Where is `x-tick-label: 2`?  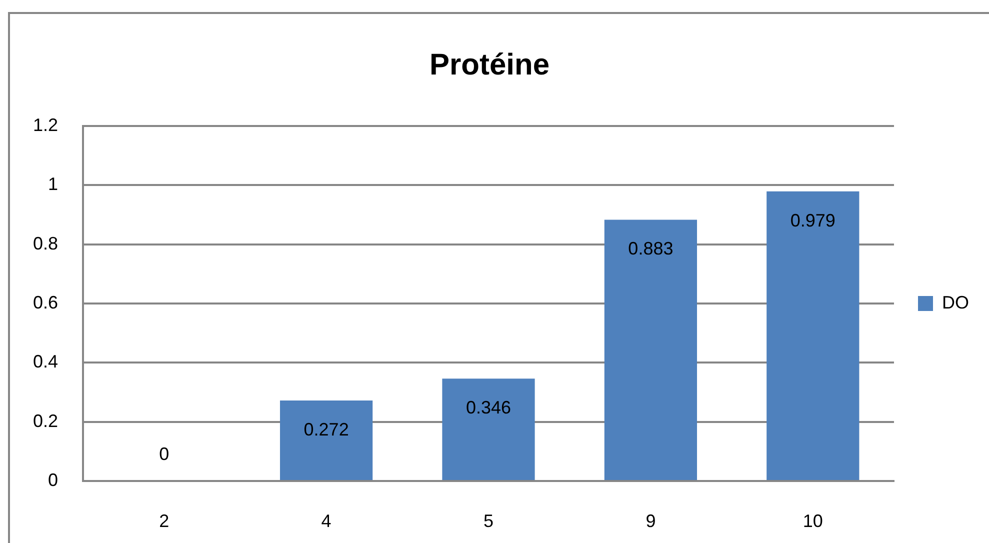 x-tick-label: 2 is located at coordinates (164, 520).